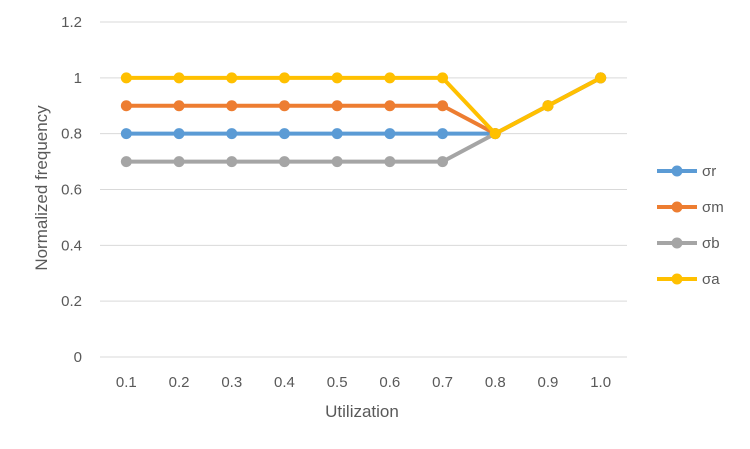 The width and height of the screenshot is (750, 449). Describe the element at coordinates (71, 22) in the screenshot. I see `y-tick-label: 1.2` at that location.